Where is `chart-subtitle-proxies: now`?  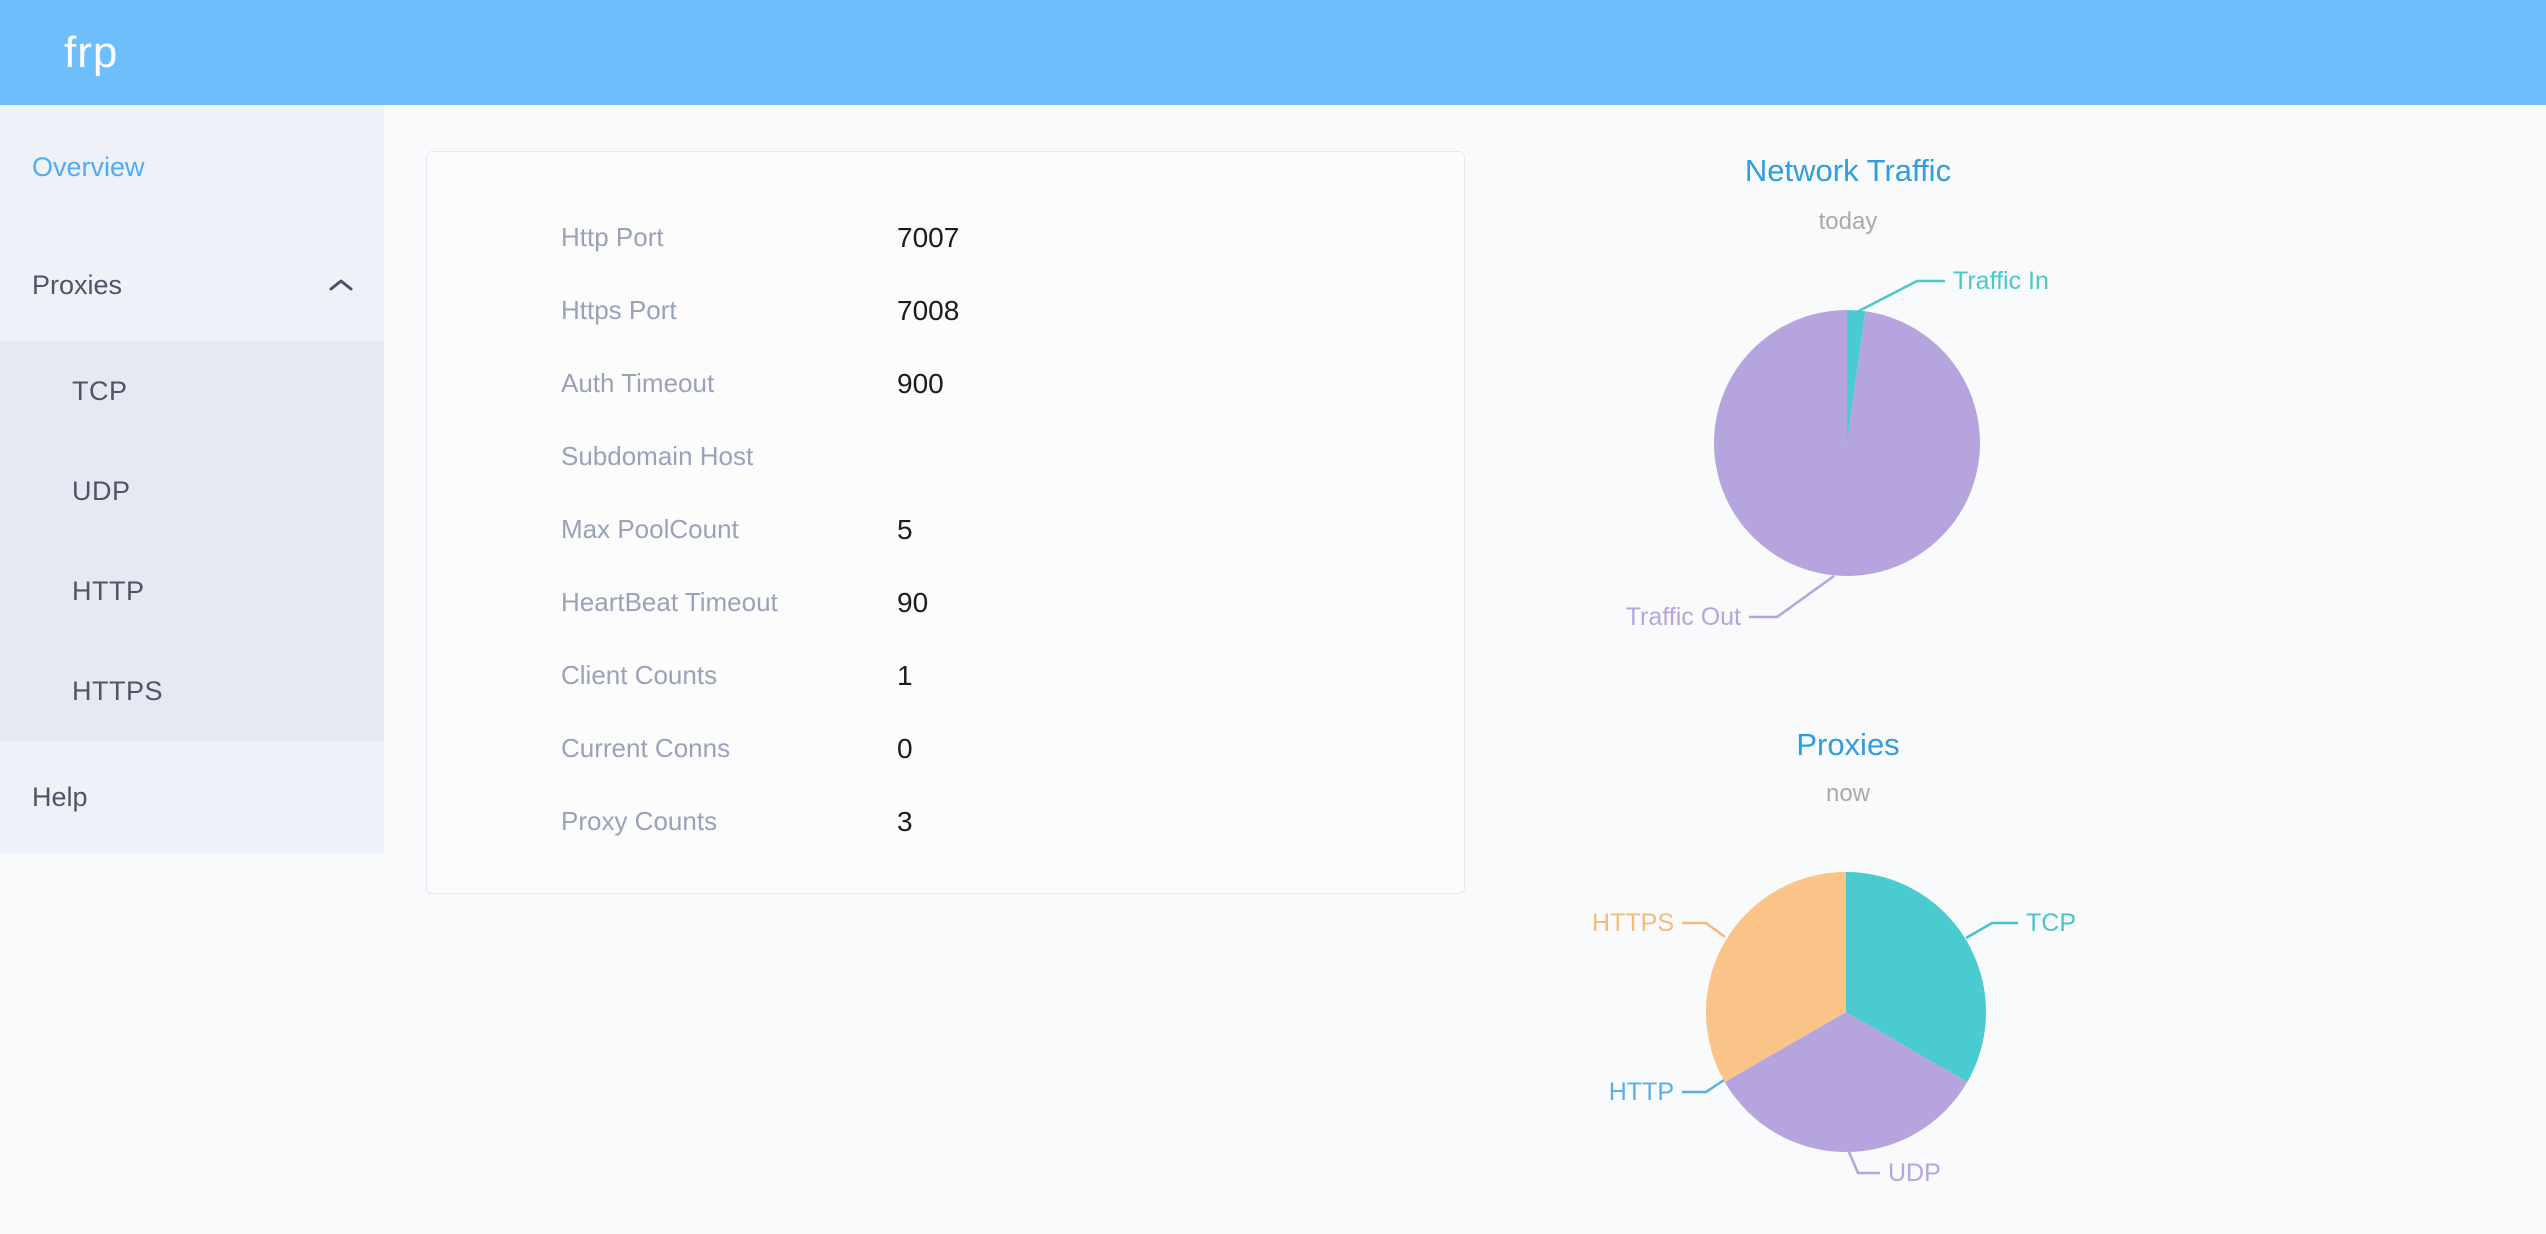 chart-subtitle-proxies: now is located at coordinates (1848, 793).